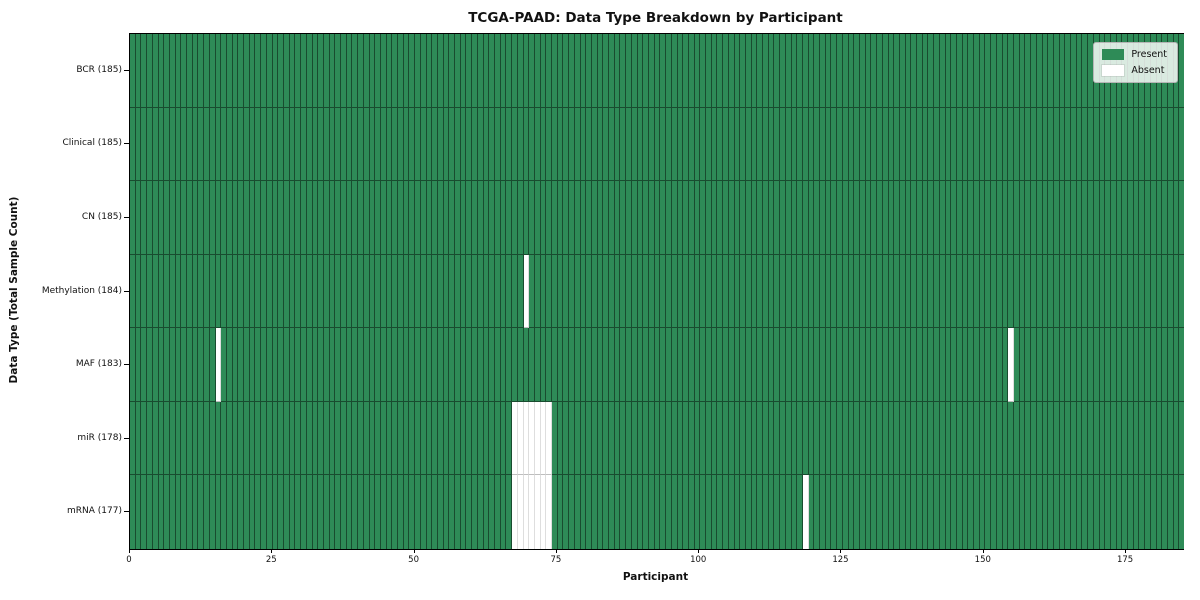 This screenshot has width=1200, height=600. What do you see at coordinates (841, 551) in the screenshot?
I see `x-tick-mark` at bounding box center [841, 551].